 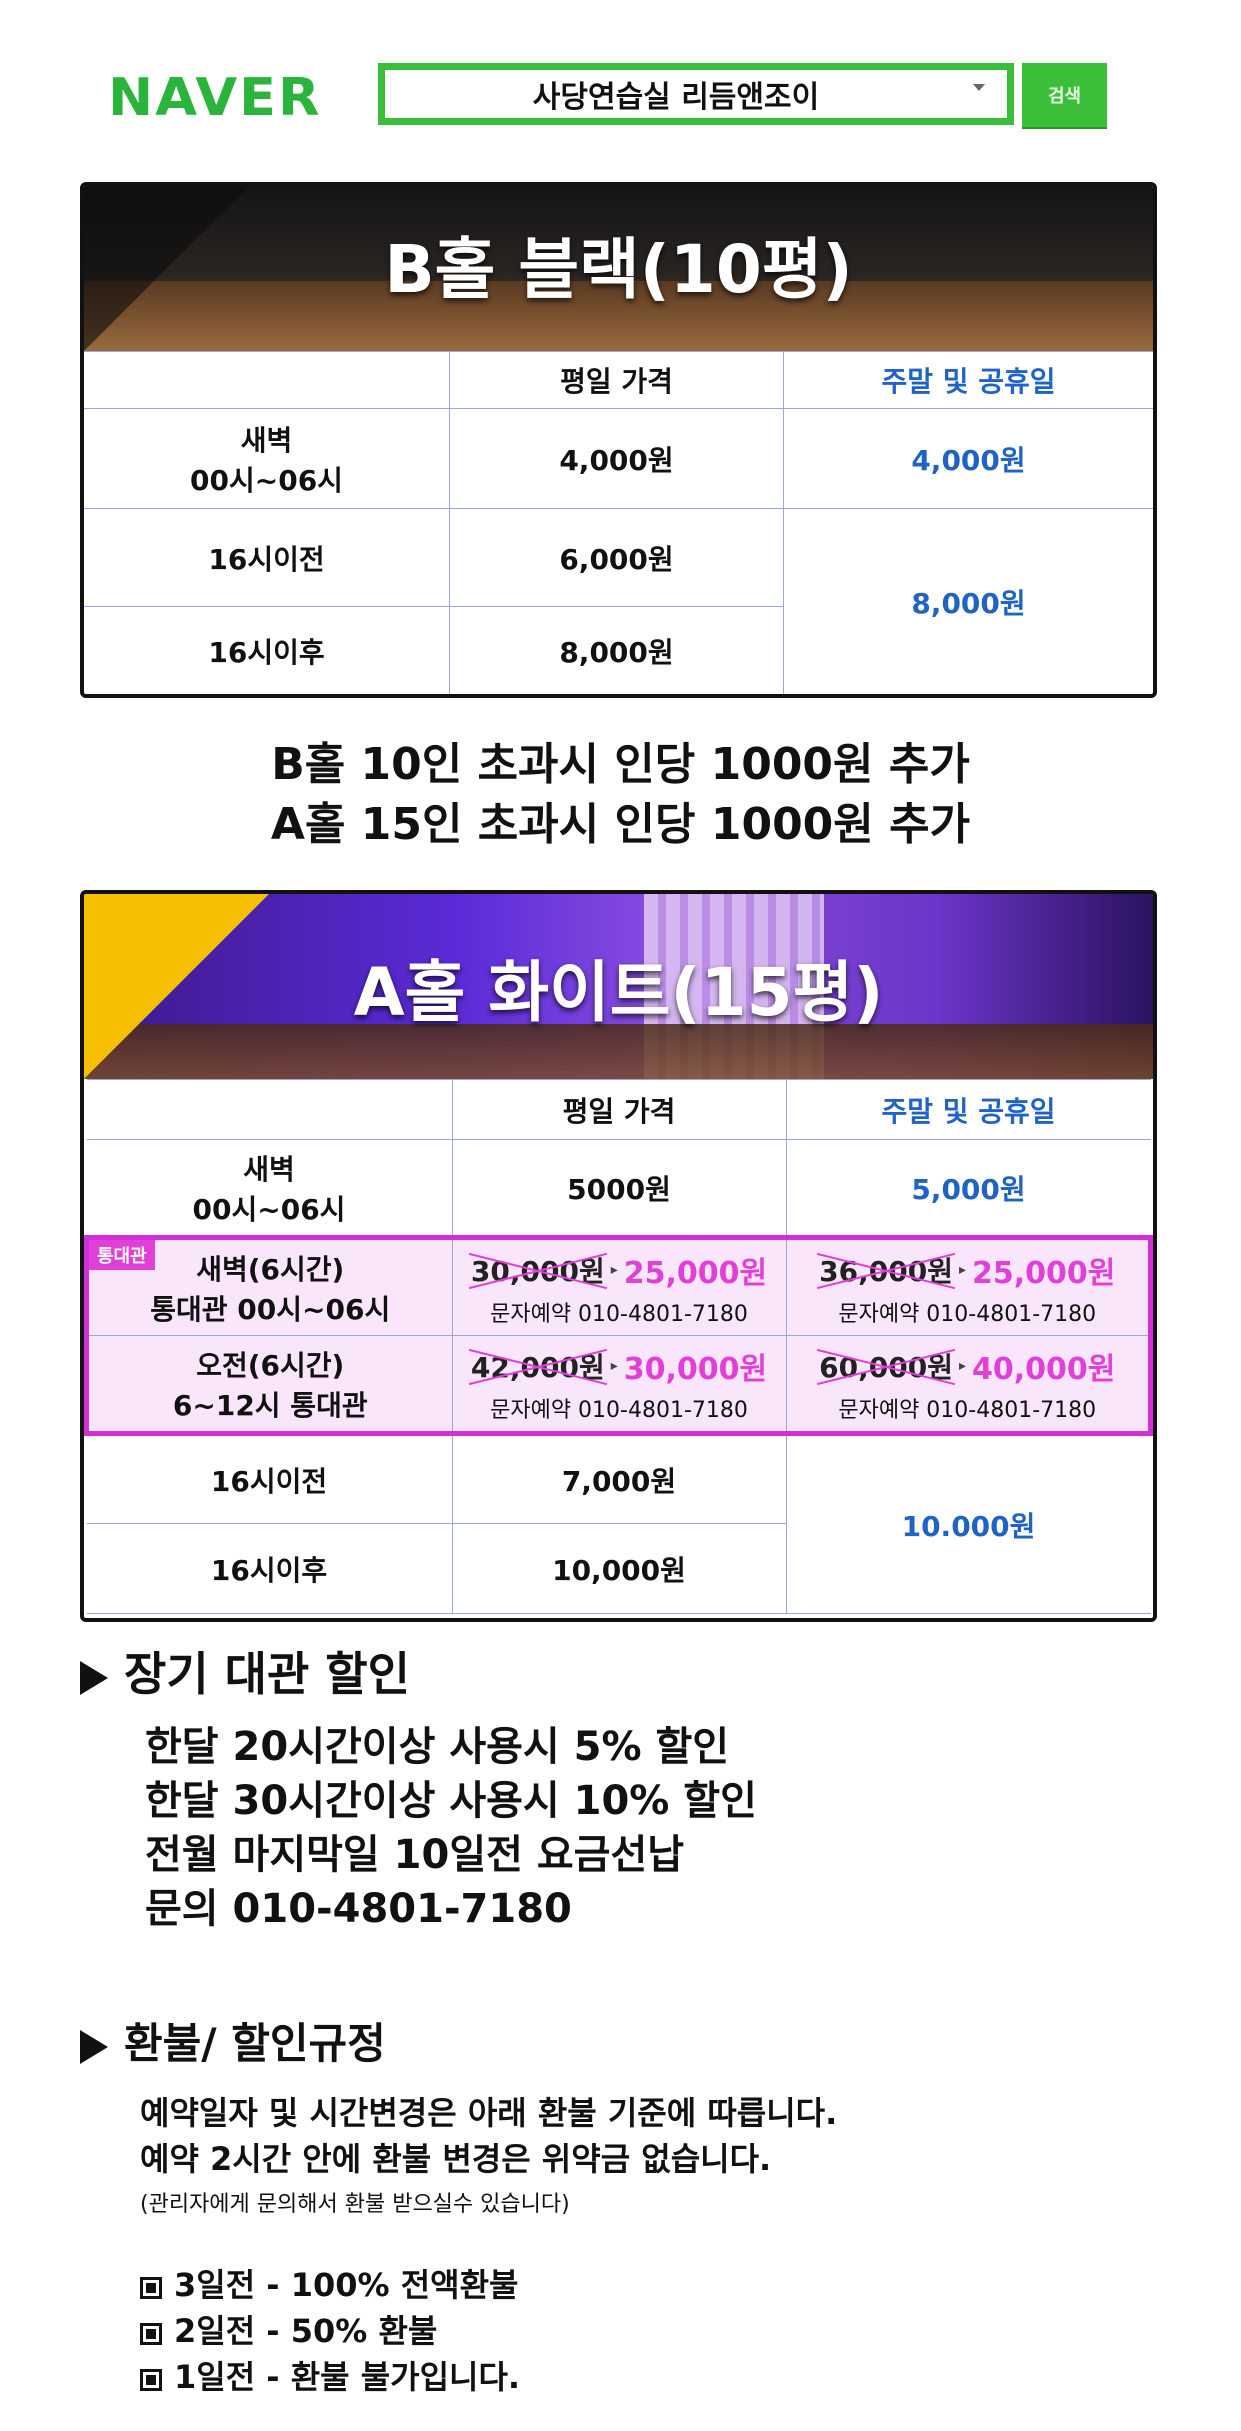 I want to click on table-row: 새벽 00시~06시 4,000원 4,000원, so click(x=618, y=458).